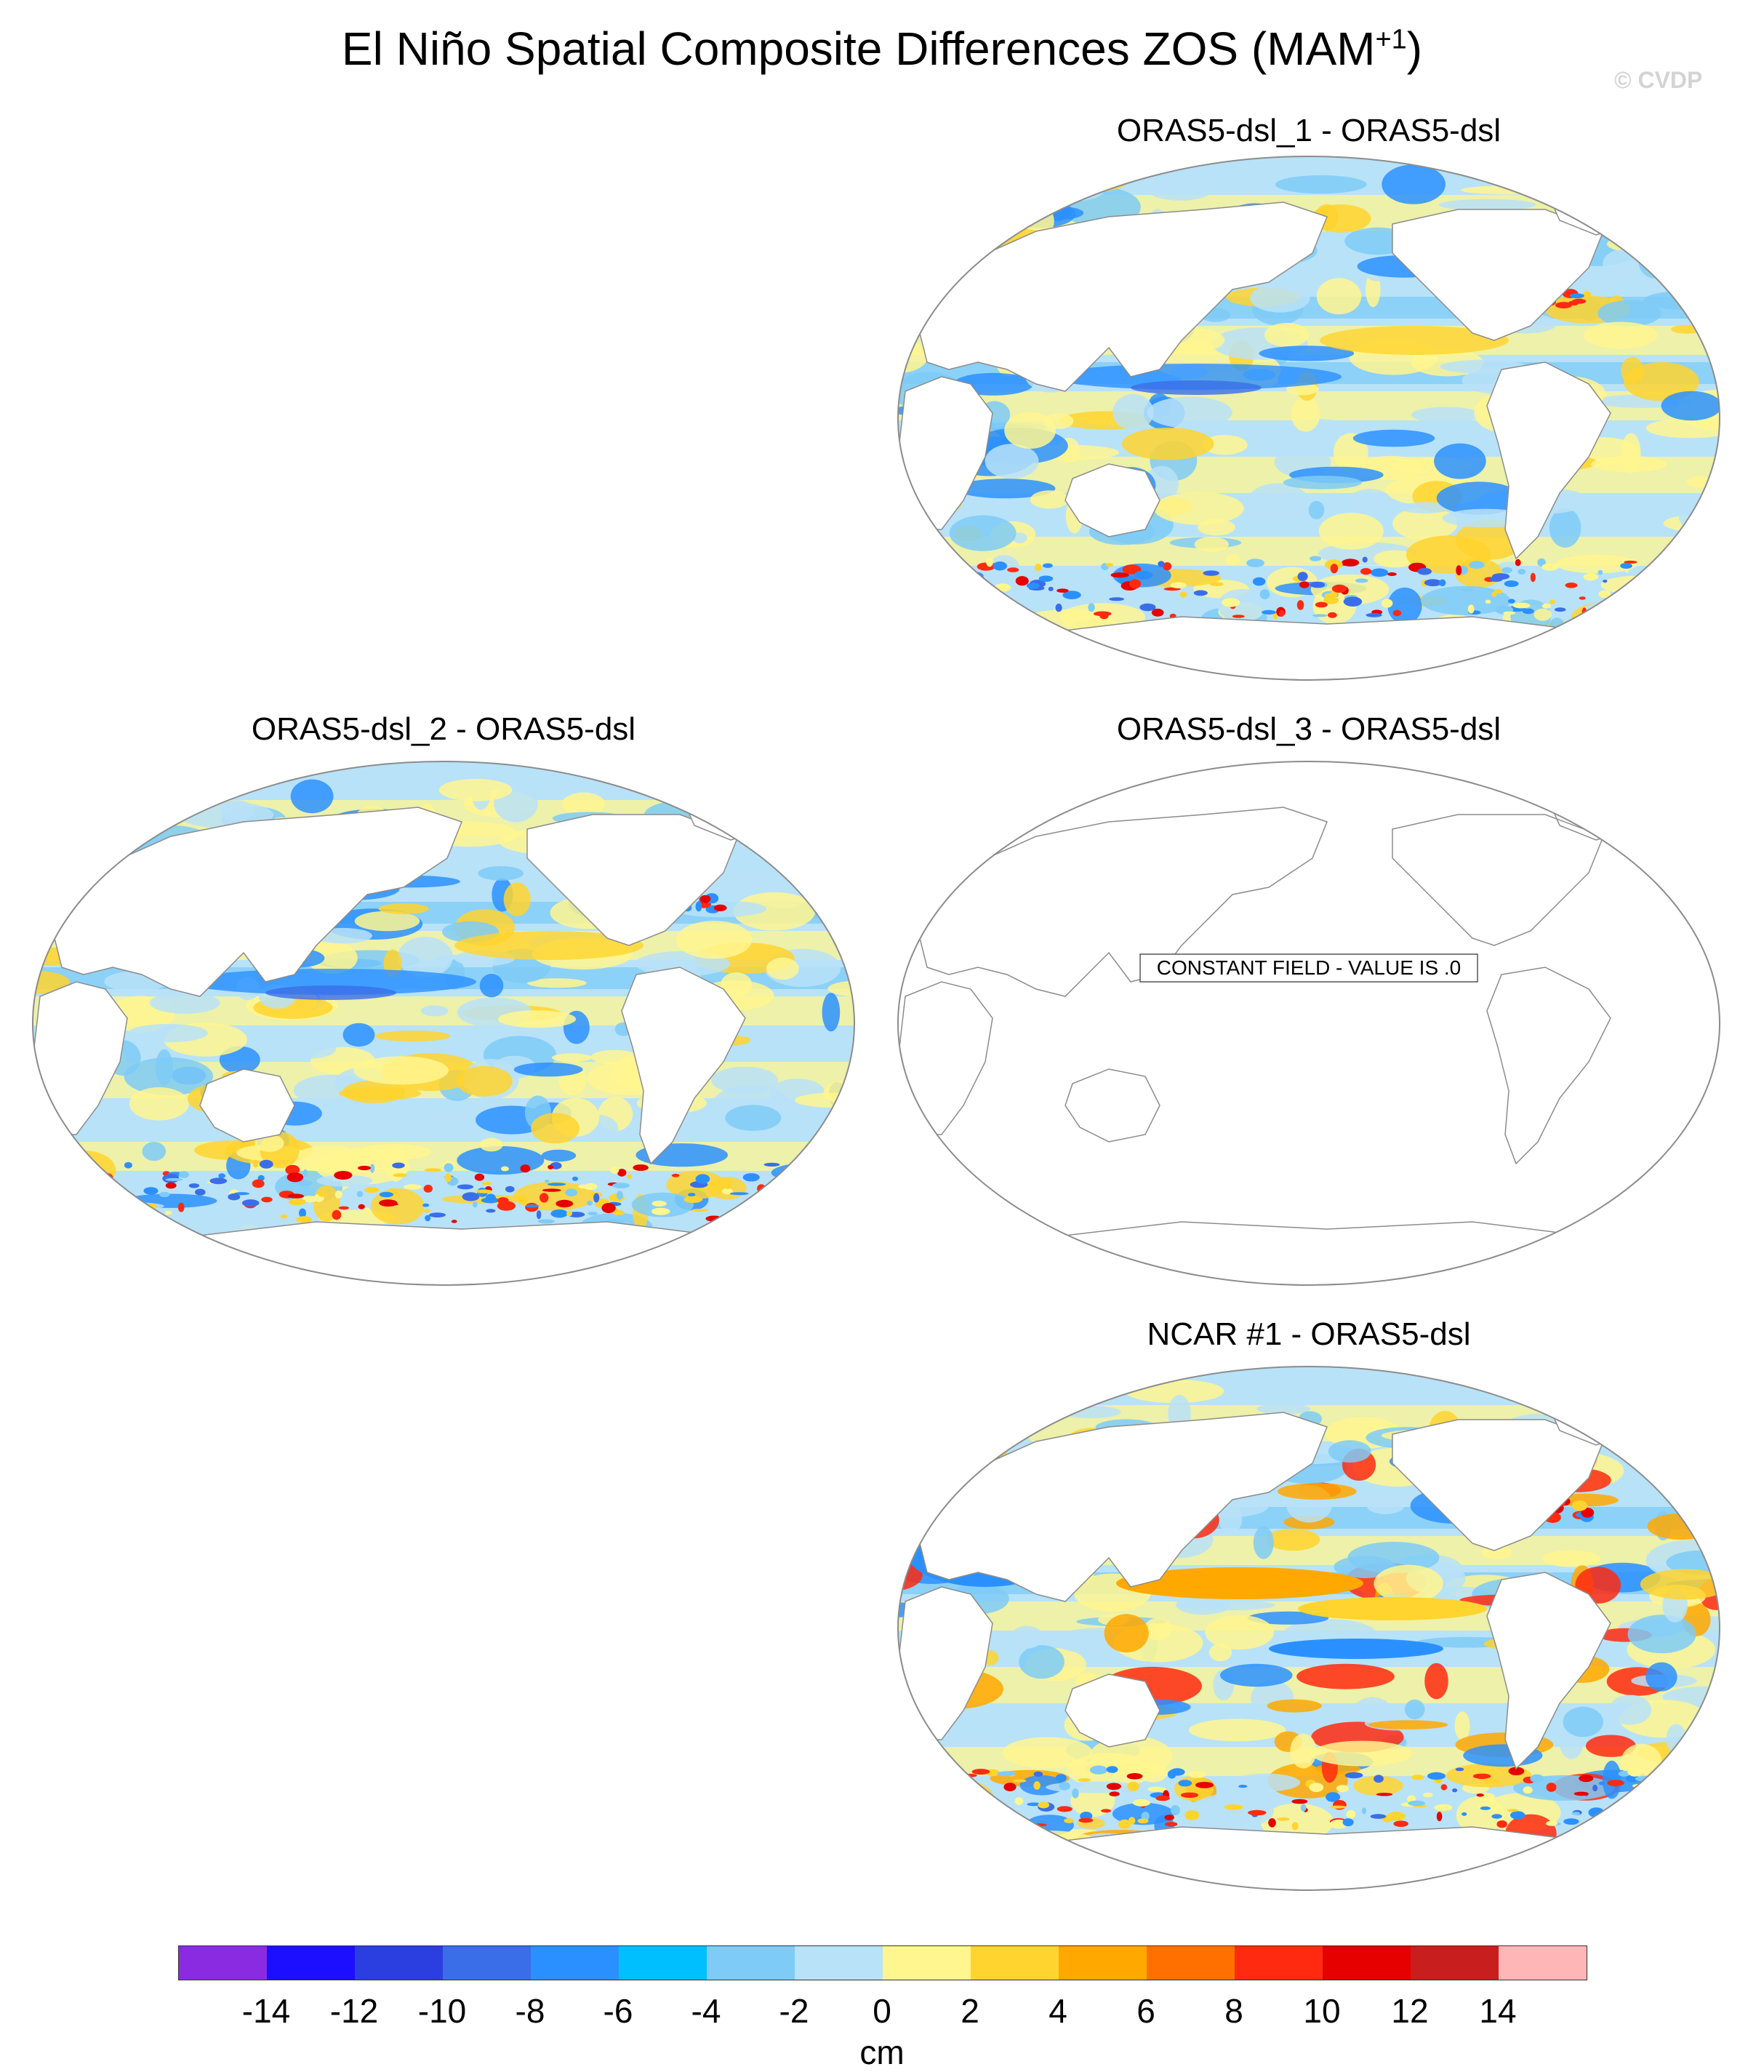 This screenshot has width=1764, height=2072. I want to click on map-panel-3: CONSTANT FIELD - VALUE IS .0, so click(1308, 1023).